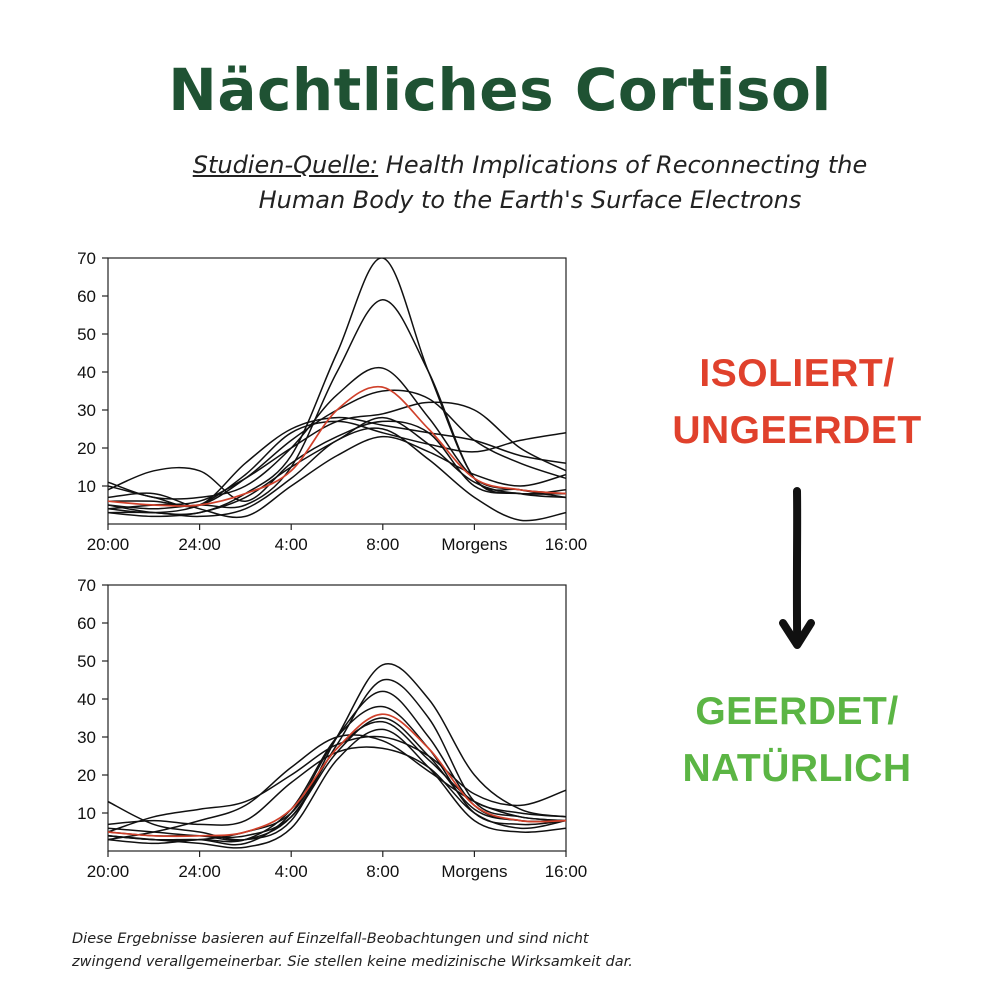 The height and width of the screenshot is (1000, 1000). Describe the element at coordinates (797, 373) in the screenshot. I see `state-isoliert-line1: ISOLIERT/` at that location.